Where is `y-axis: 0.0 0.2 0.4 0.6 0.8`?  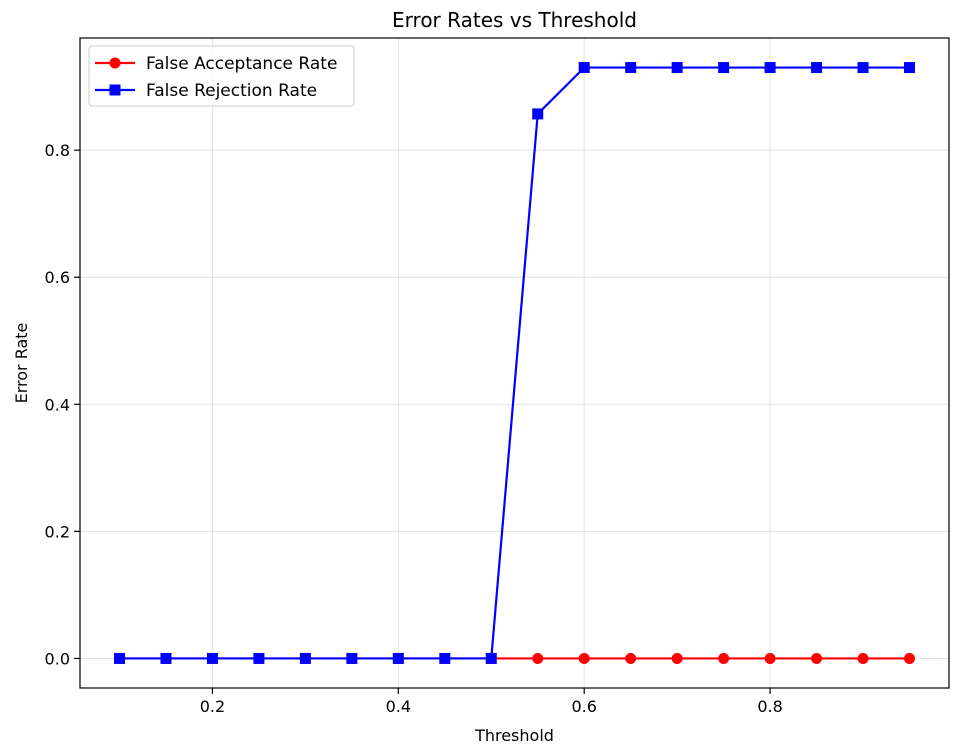
y-axis: 0.0 0.2 0.4 0.6 0.8 is located at coordinates (62, 404).